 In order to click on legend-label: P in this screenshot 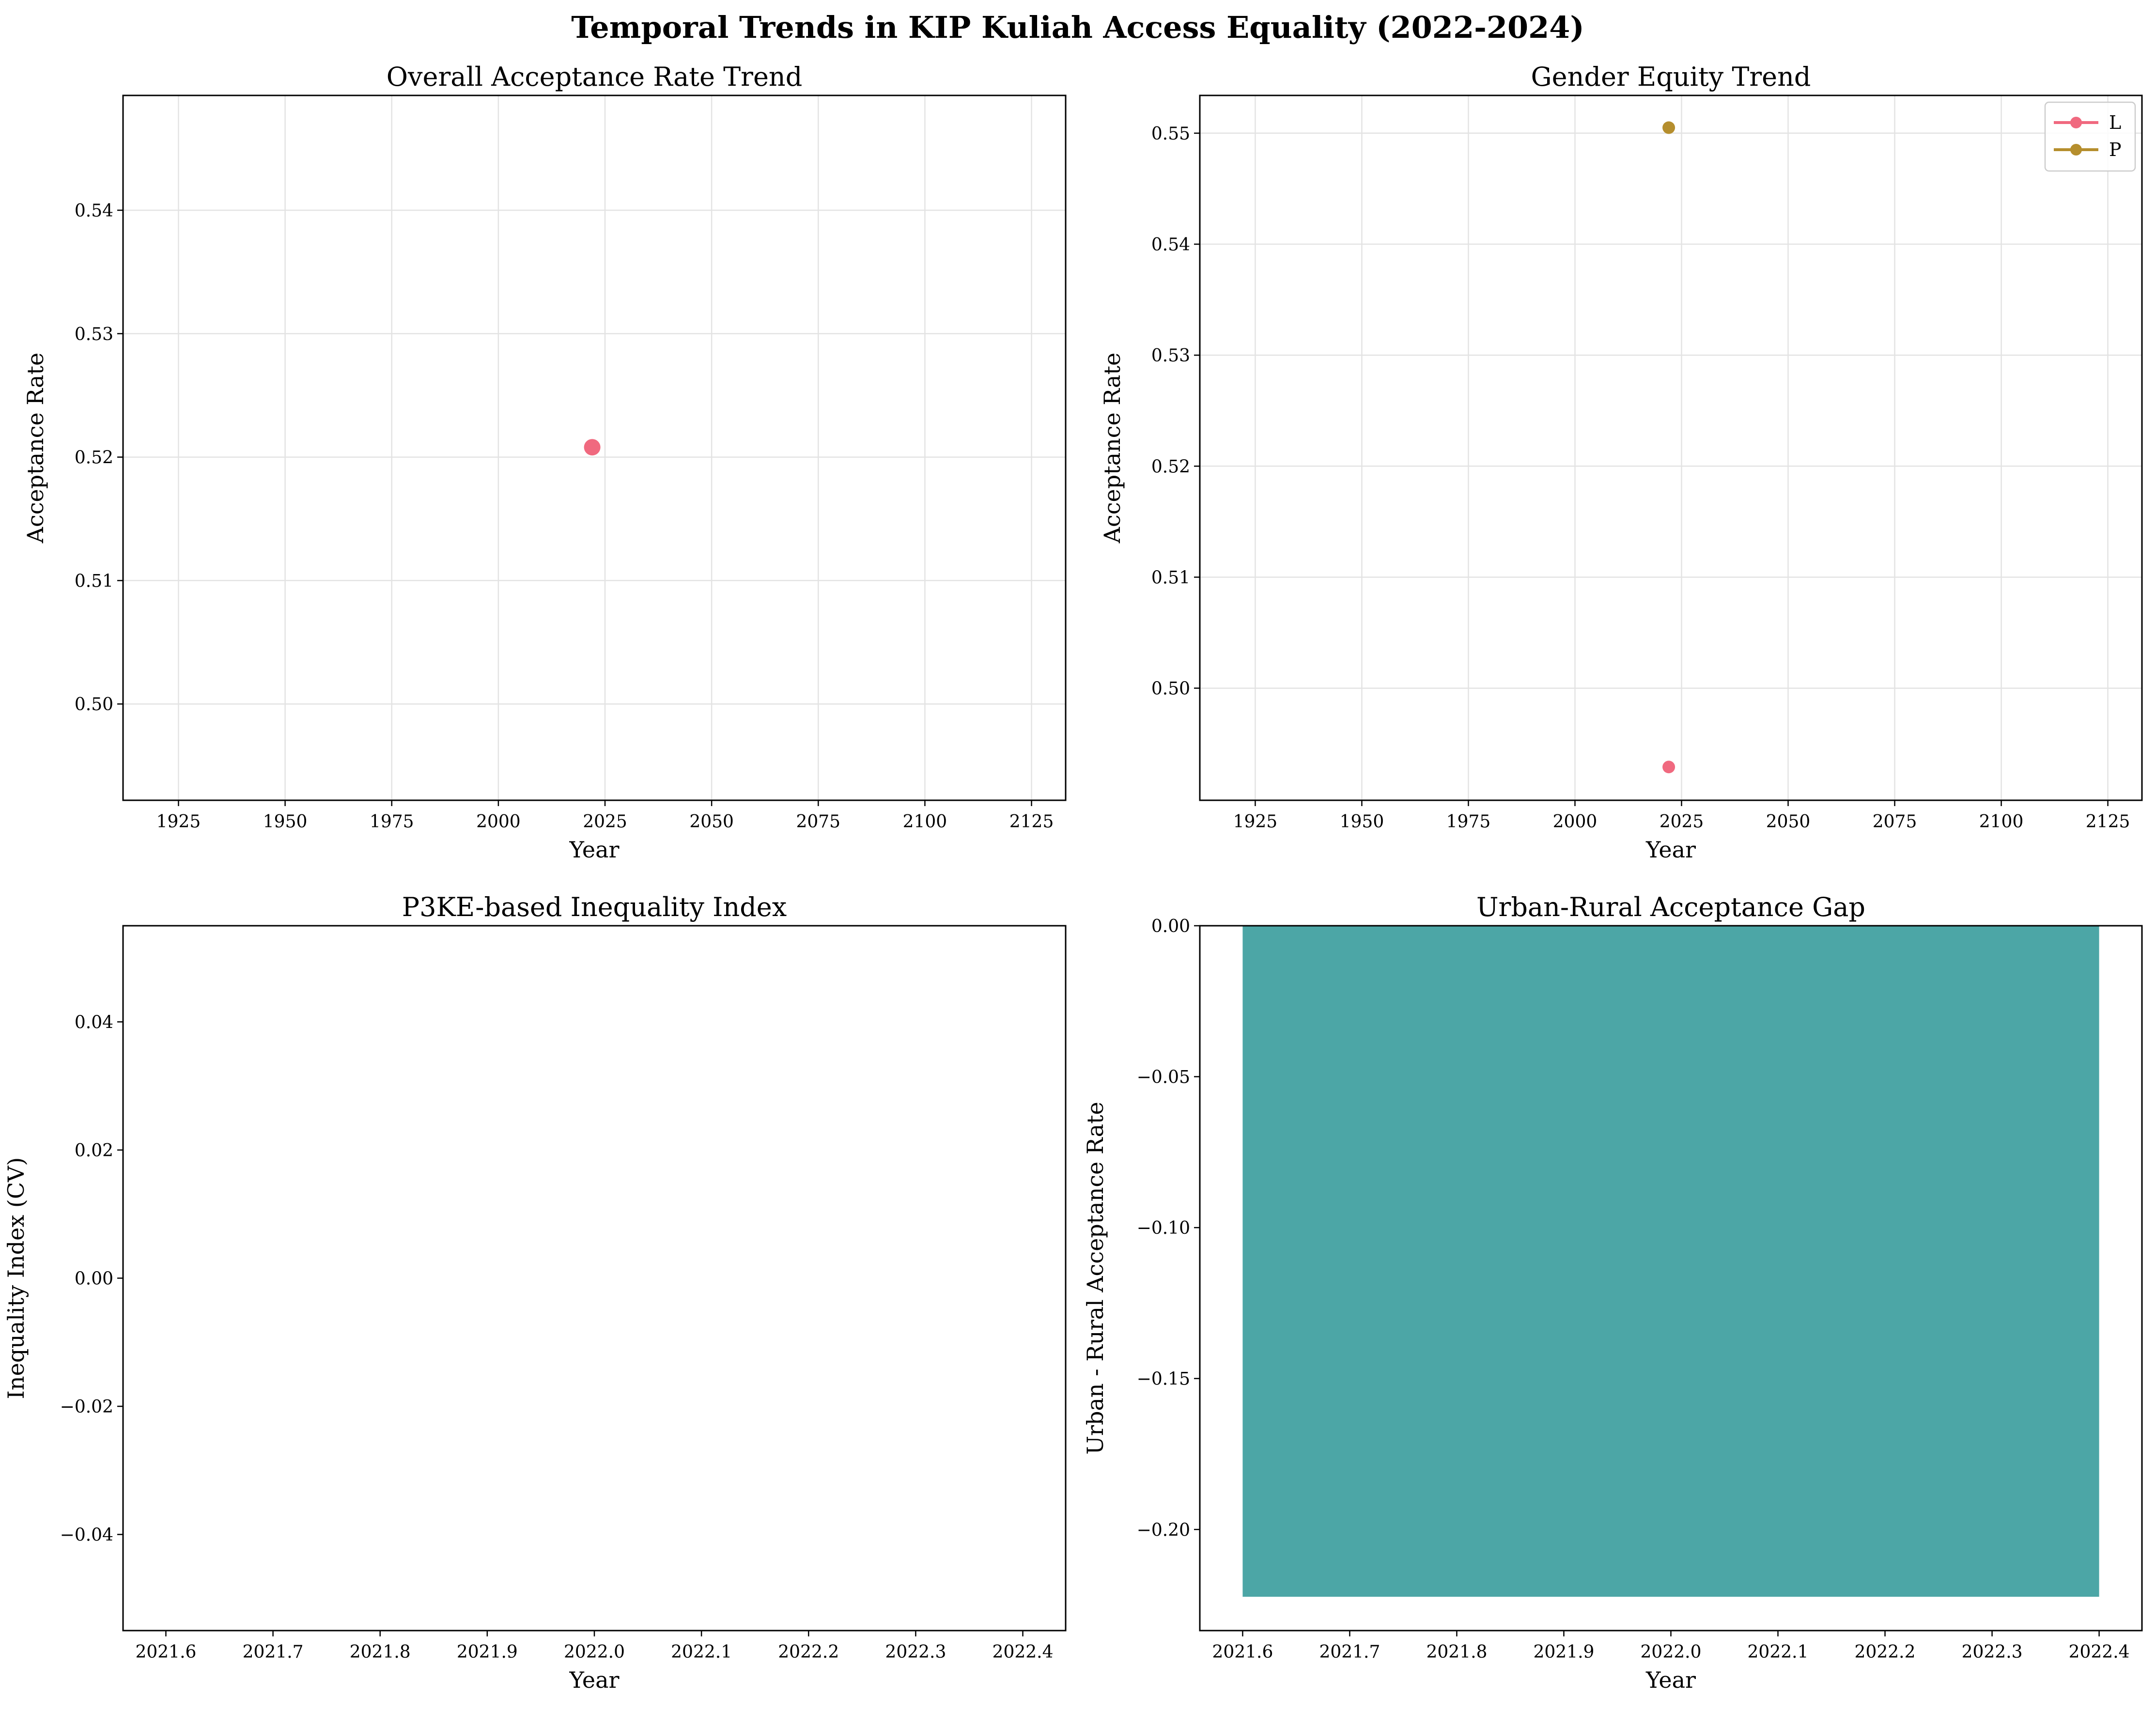, I will do `click(2115, 150)`.